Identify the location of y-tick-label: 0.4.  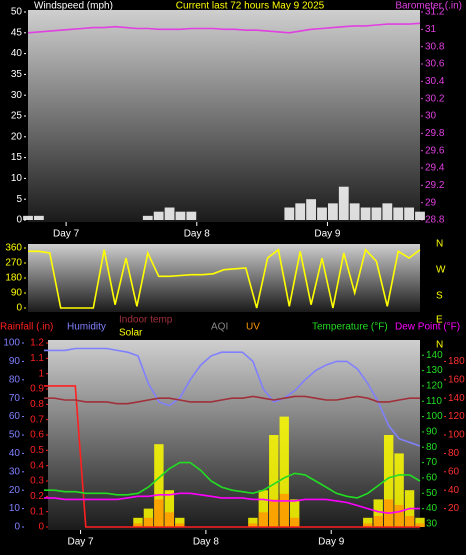
(37, 465).